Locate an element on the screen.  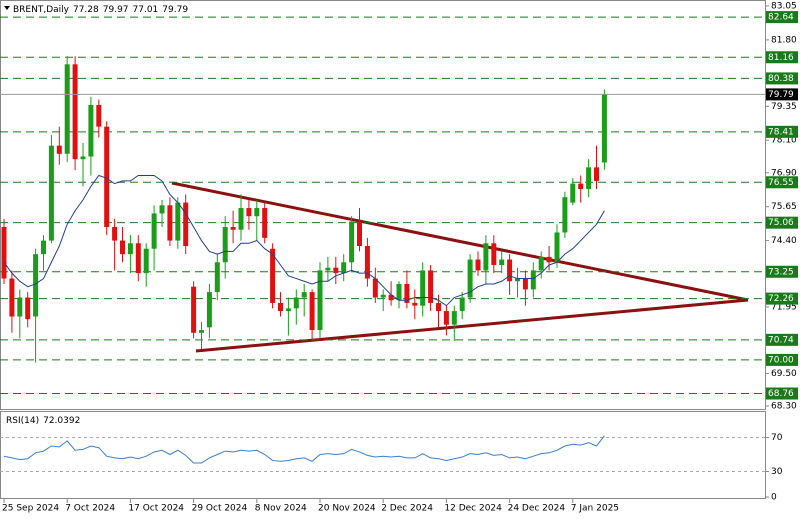
level-label: 68.76 is located at coordinates (781, 394).